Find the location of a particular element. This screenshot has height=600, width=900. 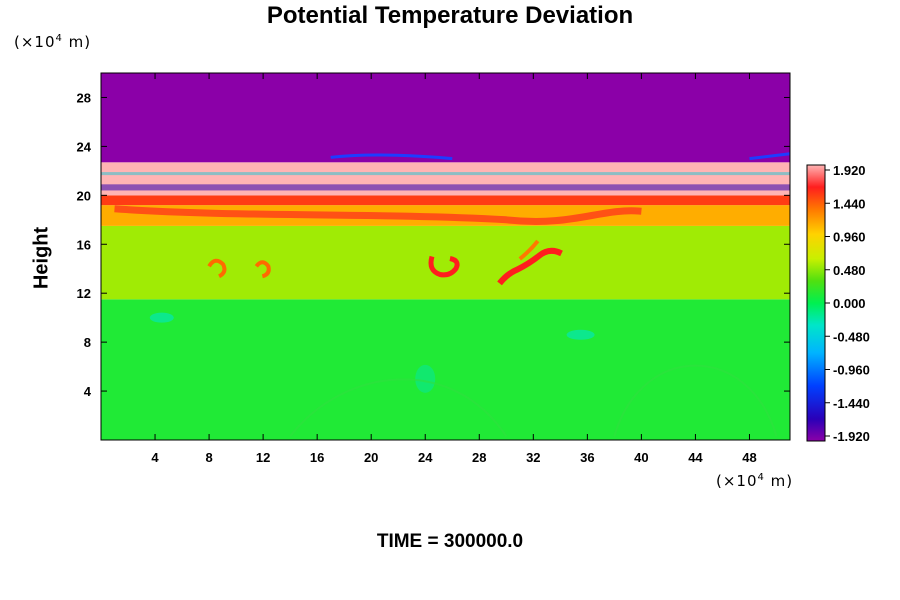

colorbar-tick-label: -0.960 is located at coordinates (851, 370).